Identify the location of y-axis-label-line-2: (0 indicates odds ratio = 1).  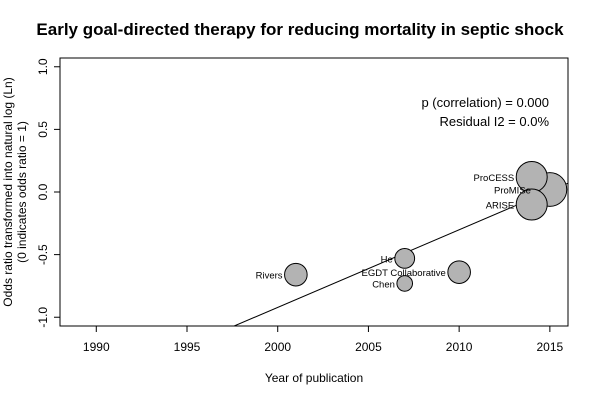
(22, 192).